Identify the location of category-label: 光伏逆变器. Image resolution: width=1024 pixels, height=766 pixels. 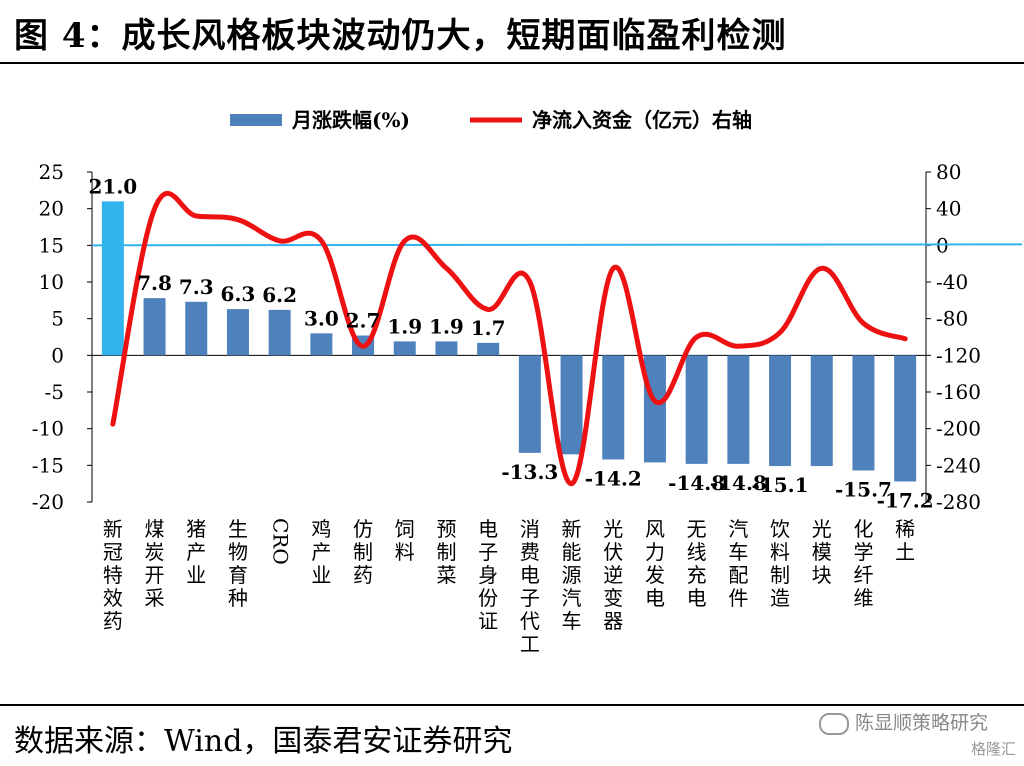
(613, 575).